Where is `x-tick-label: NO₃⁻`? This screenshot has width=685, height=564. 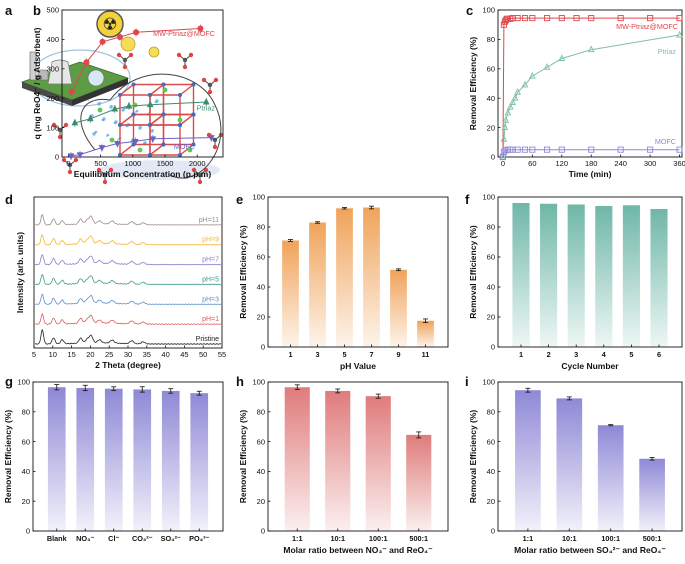 x-tick-label: NO₃⁻ is located at coordinates (85, 538).